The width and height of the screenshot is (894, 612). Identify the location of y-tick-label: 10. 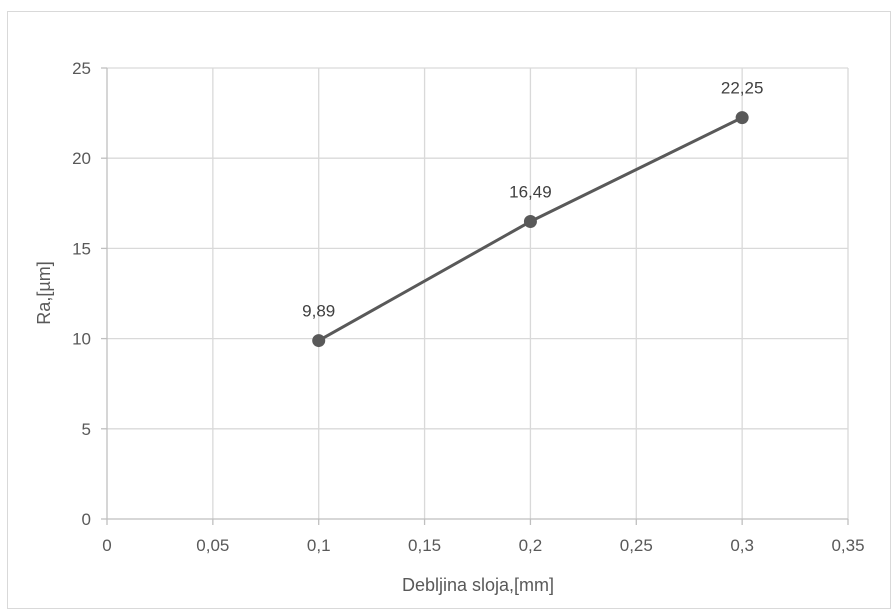
(81, 339).